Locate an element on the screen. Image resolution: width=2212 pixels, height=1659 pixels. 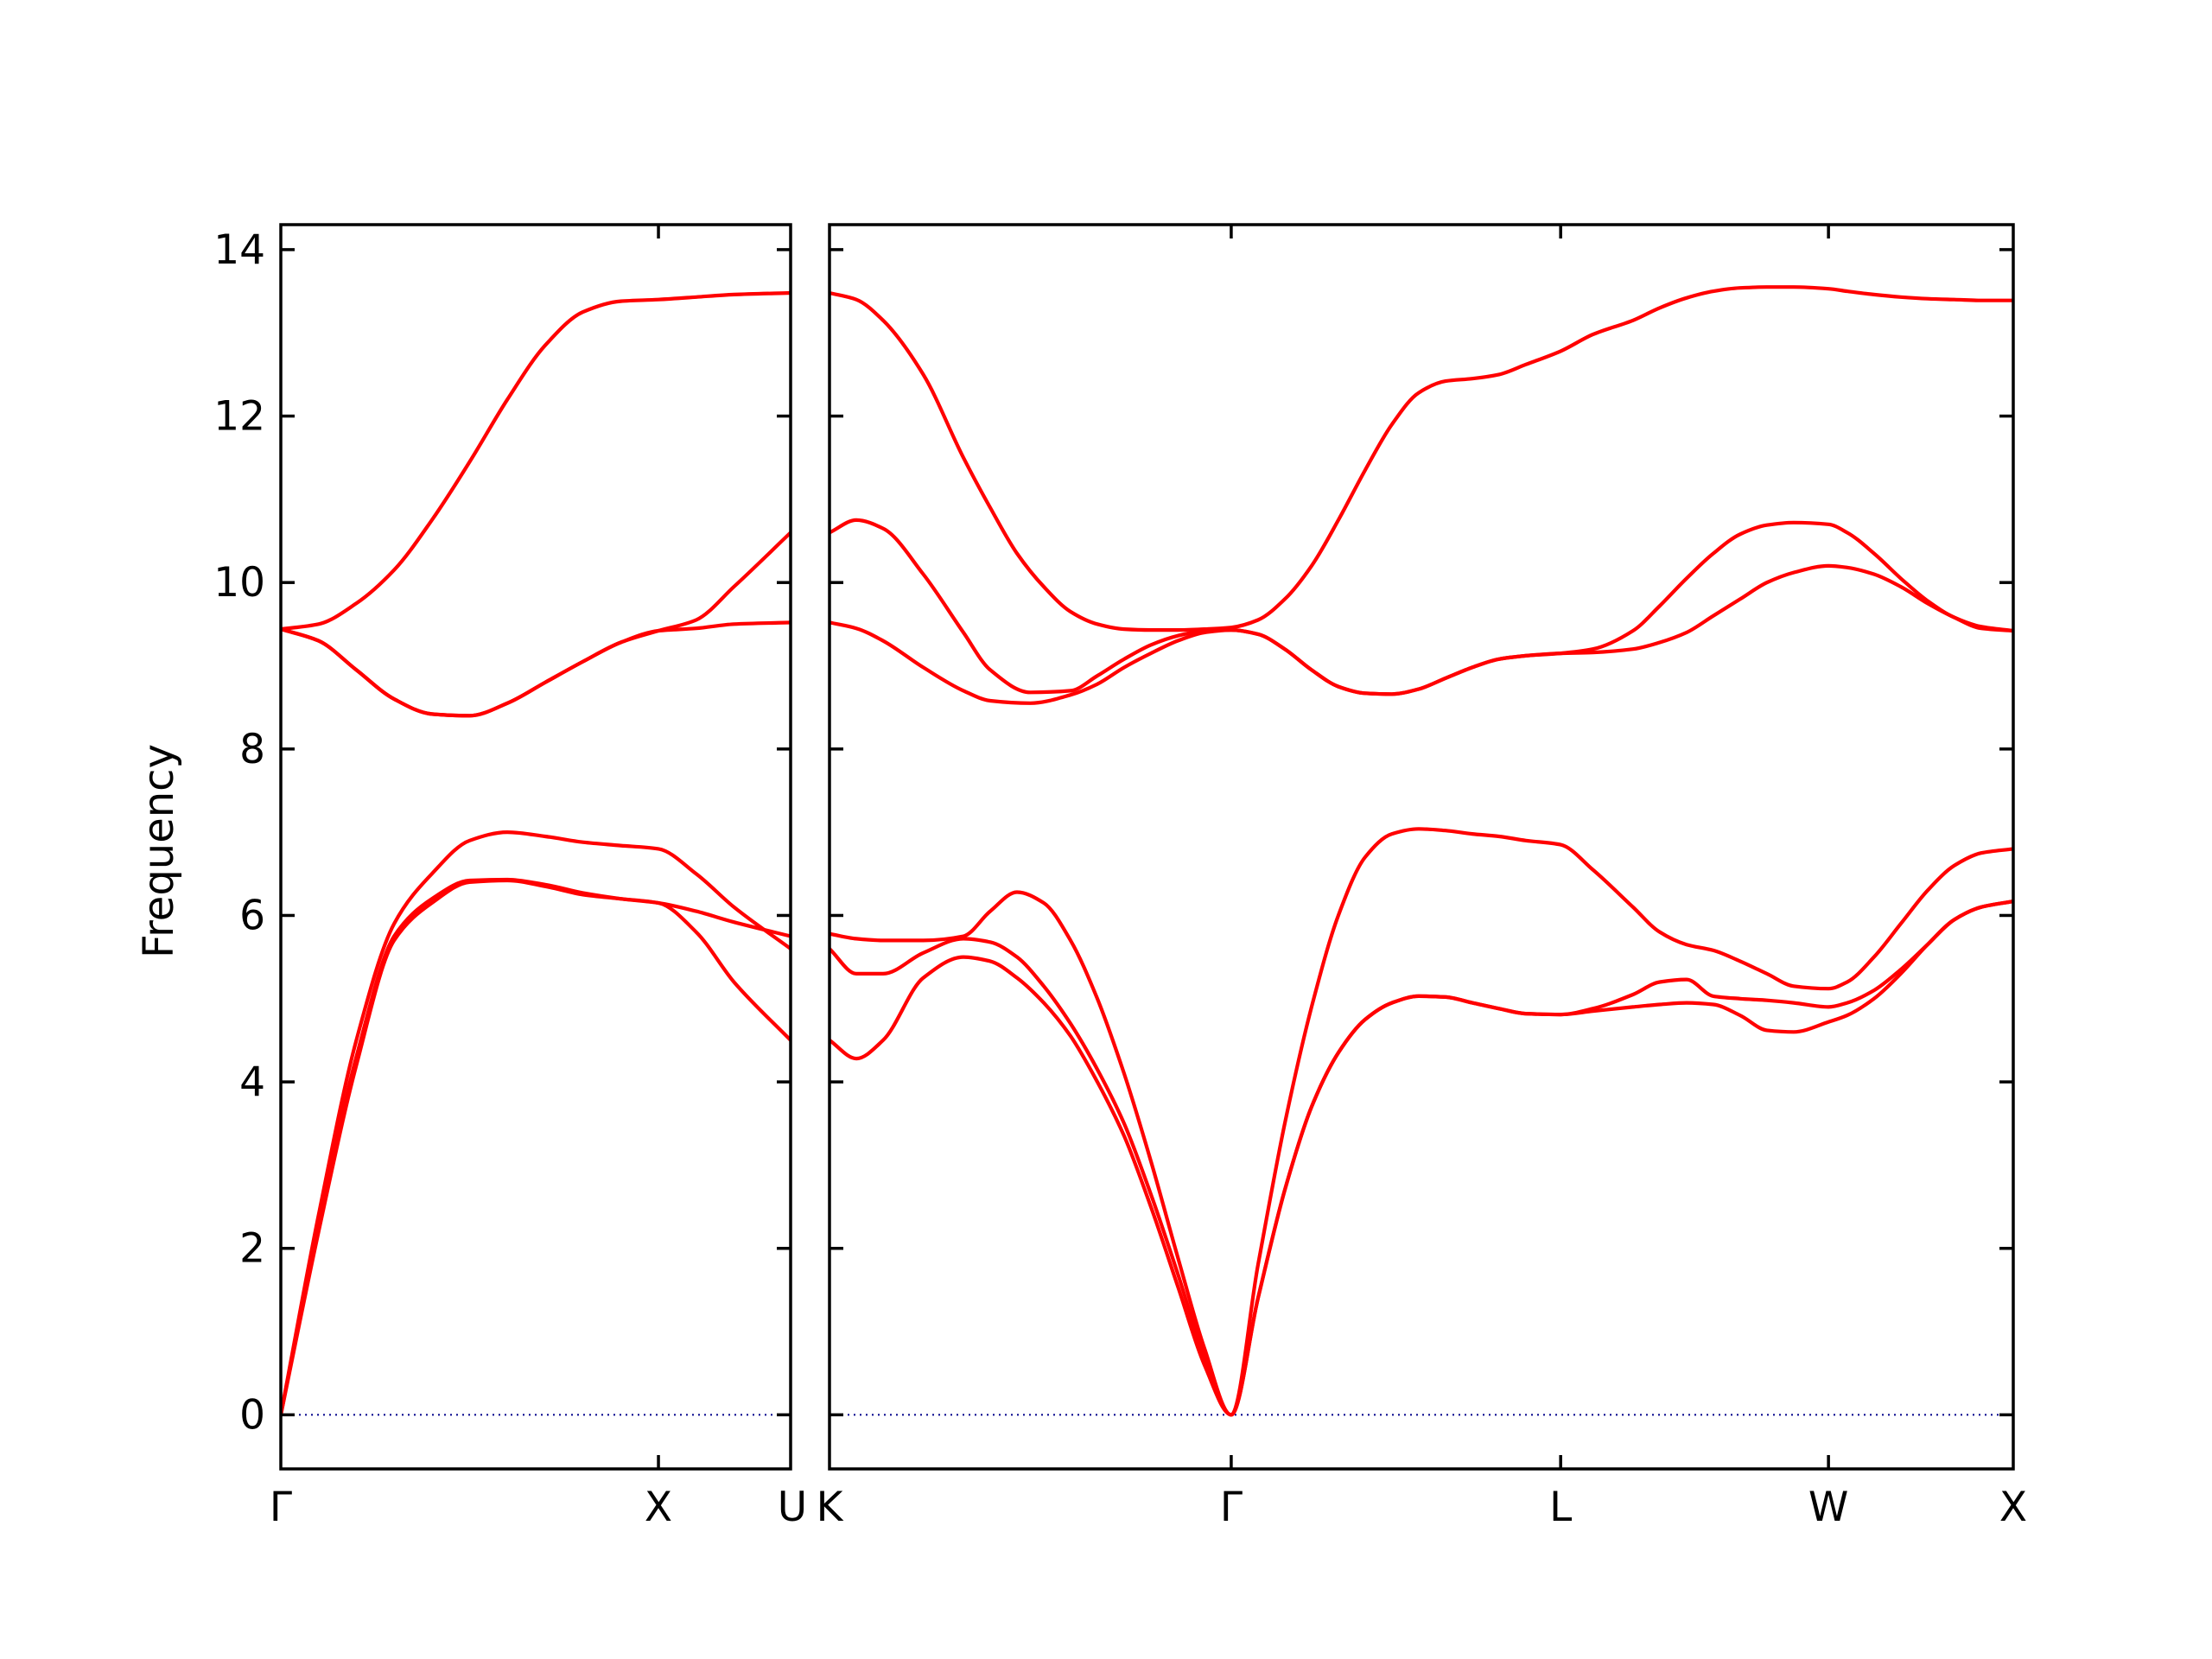
y-axis-label: Frequency is located at coordinates (159, 851).